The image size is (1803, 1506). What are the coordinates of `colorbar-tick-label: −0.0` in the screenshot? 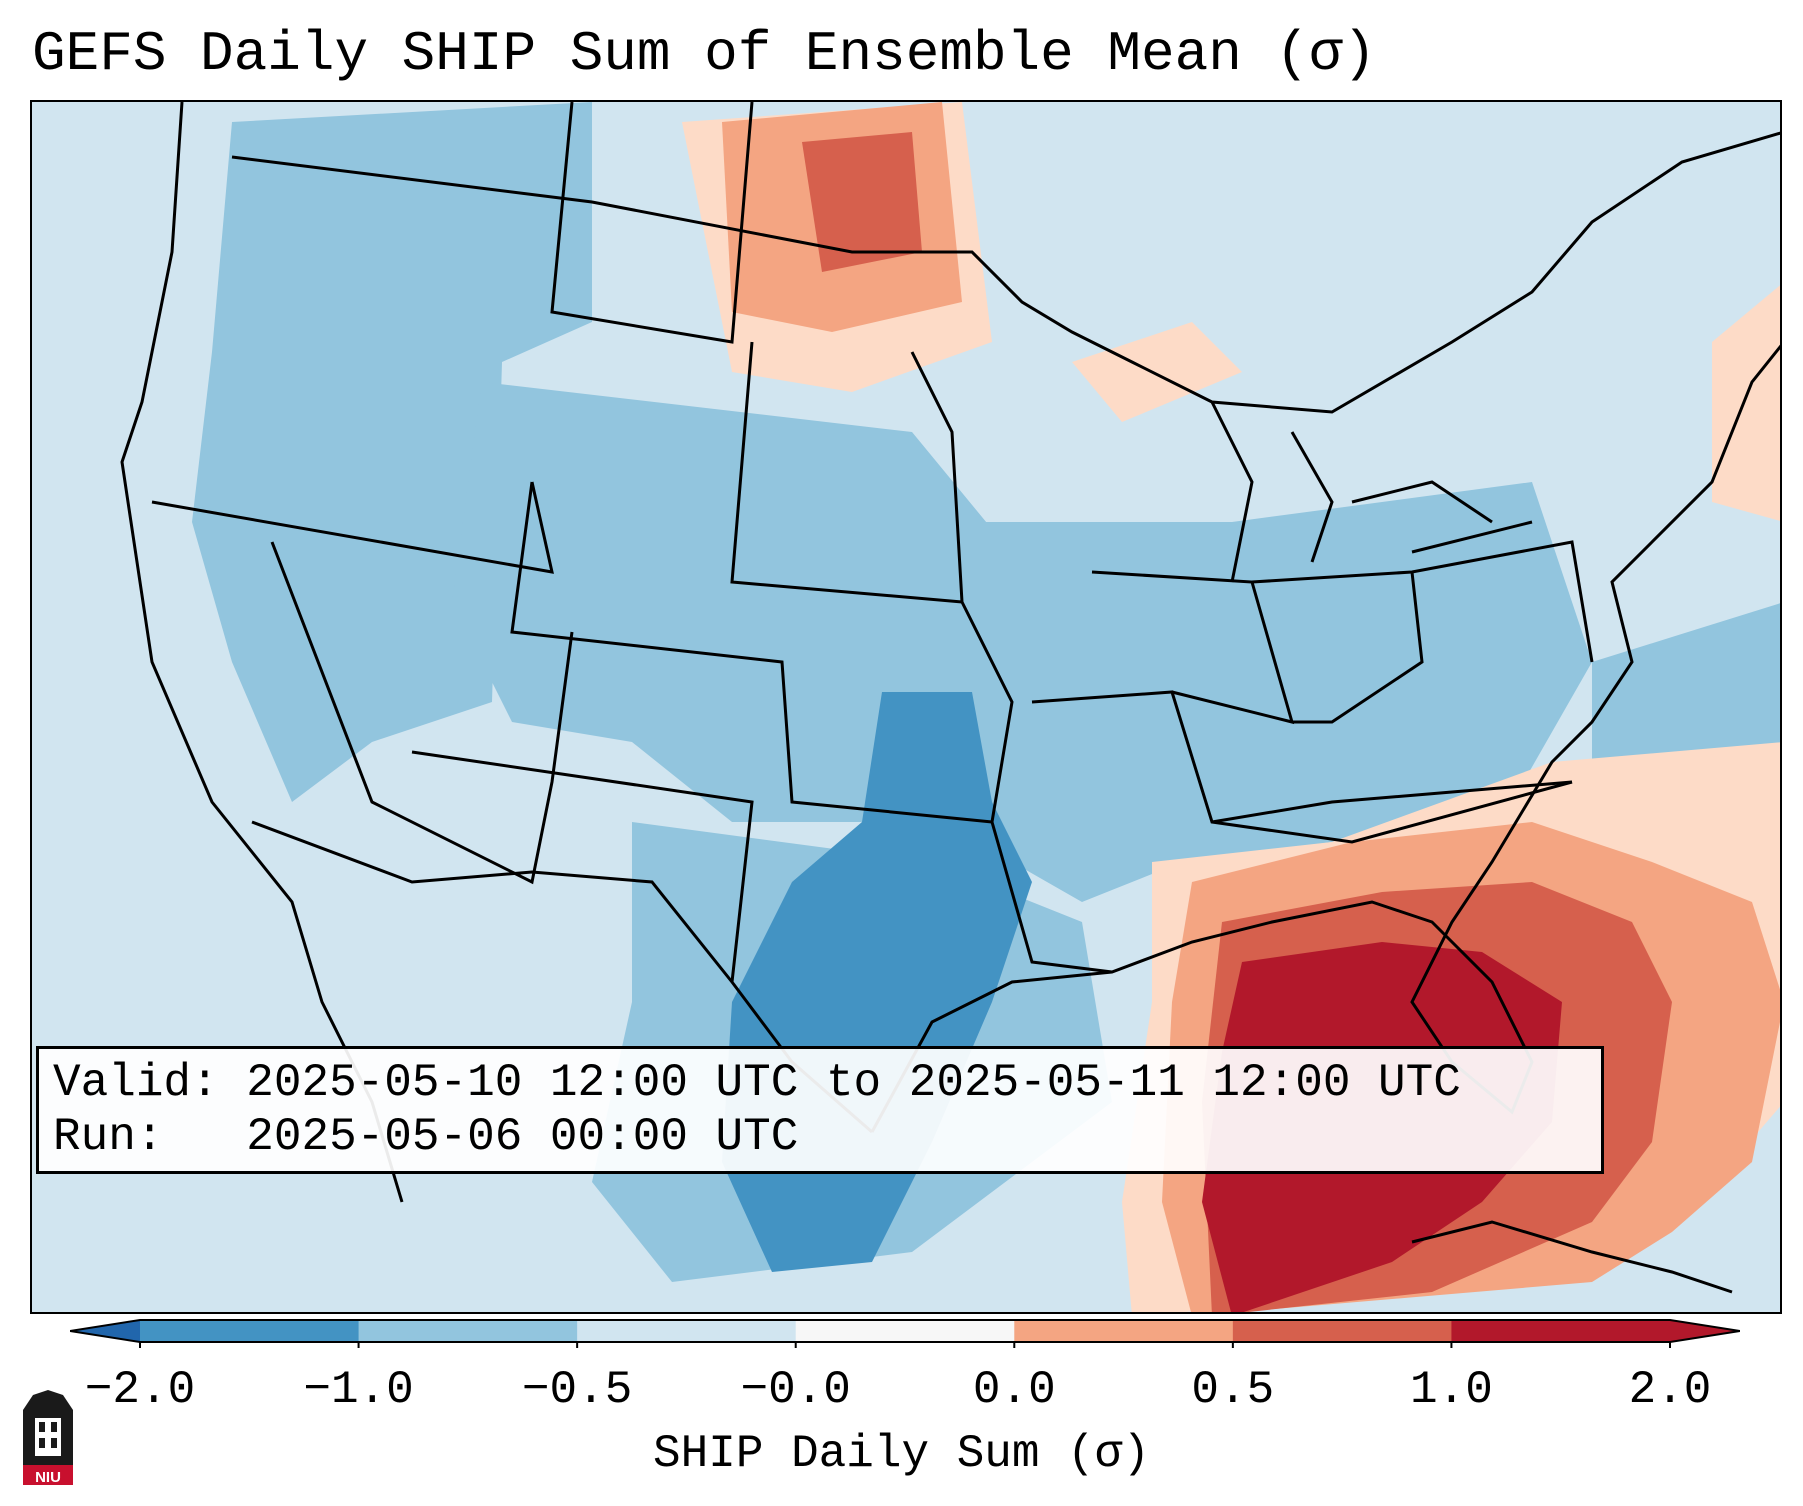 It's located at (795, 1390).